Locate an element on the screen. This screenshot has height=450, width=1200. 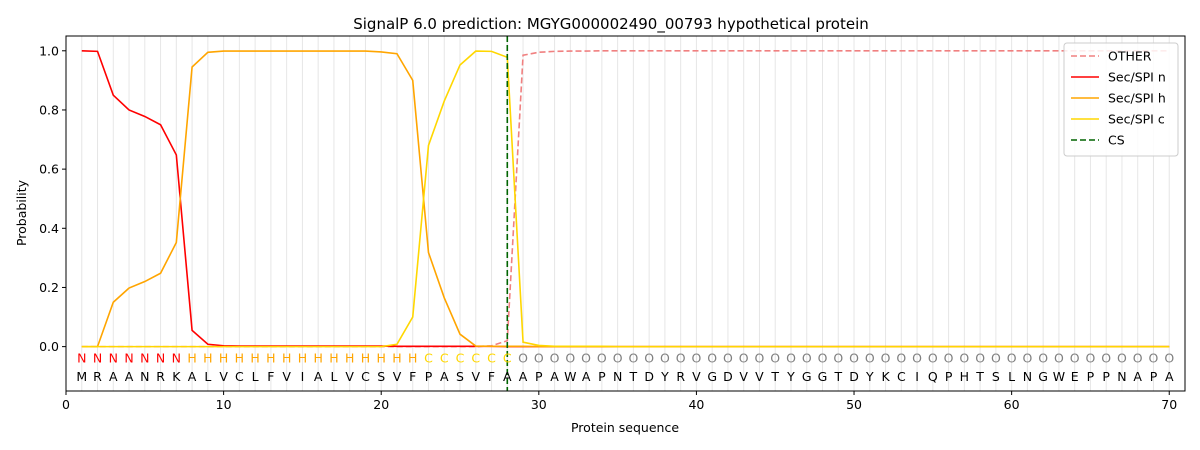
residue-label: M is located at coordinates (81, 376).